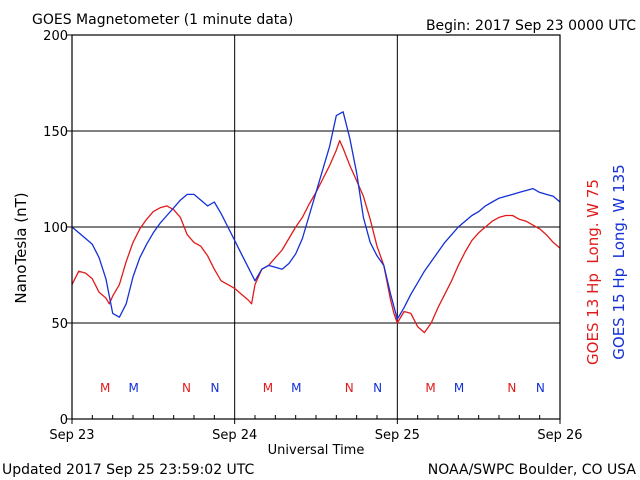 The image size is (640, 480). What do you see at coordinates (128, 470) in the screenshot?
I see `updated-label: Updated 2017 Sep 25 23:59:02 UTC` at bounding box center [128, 470].